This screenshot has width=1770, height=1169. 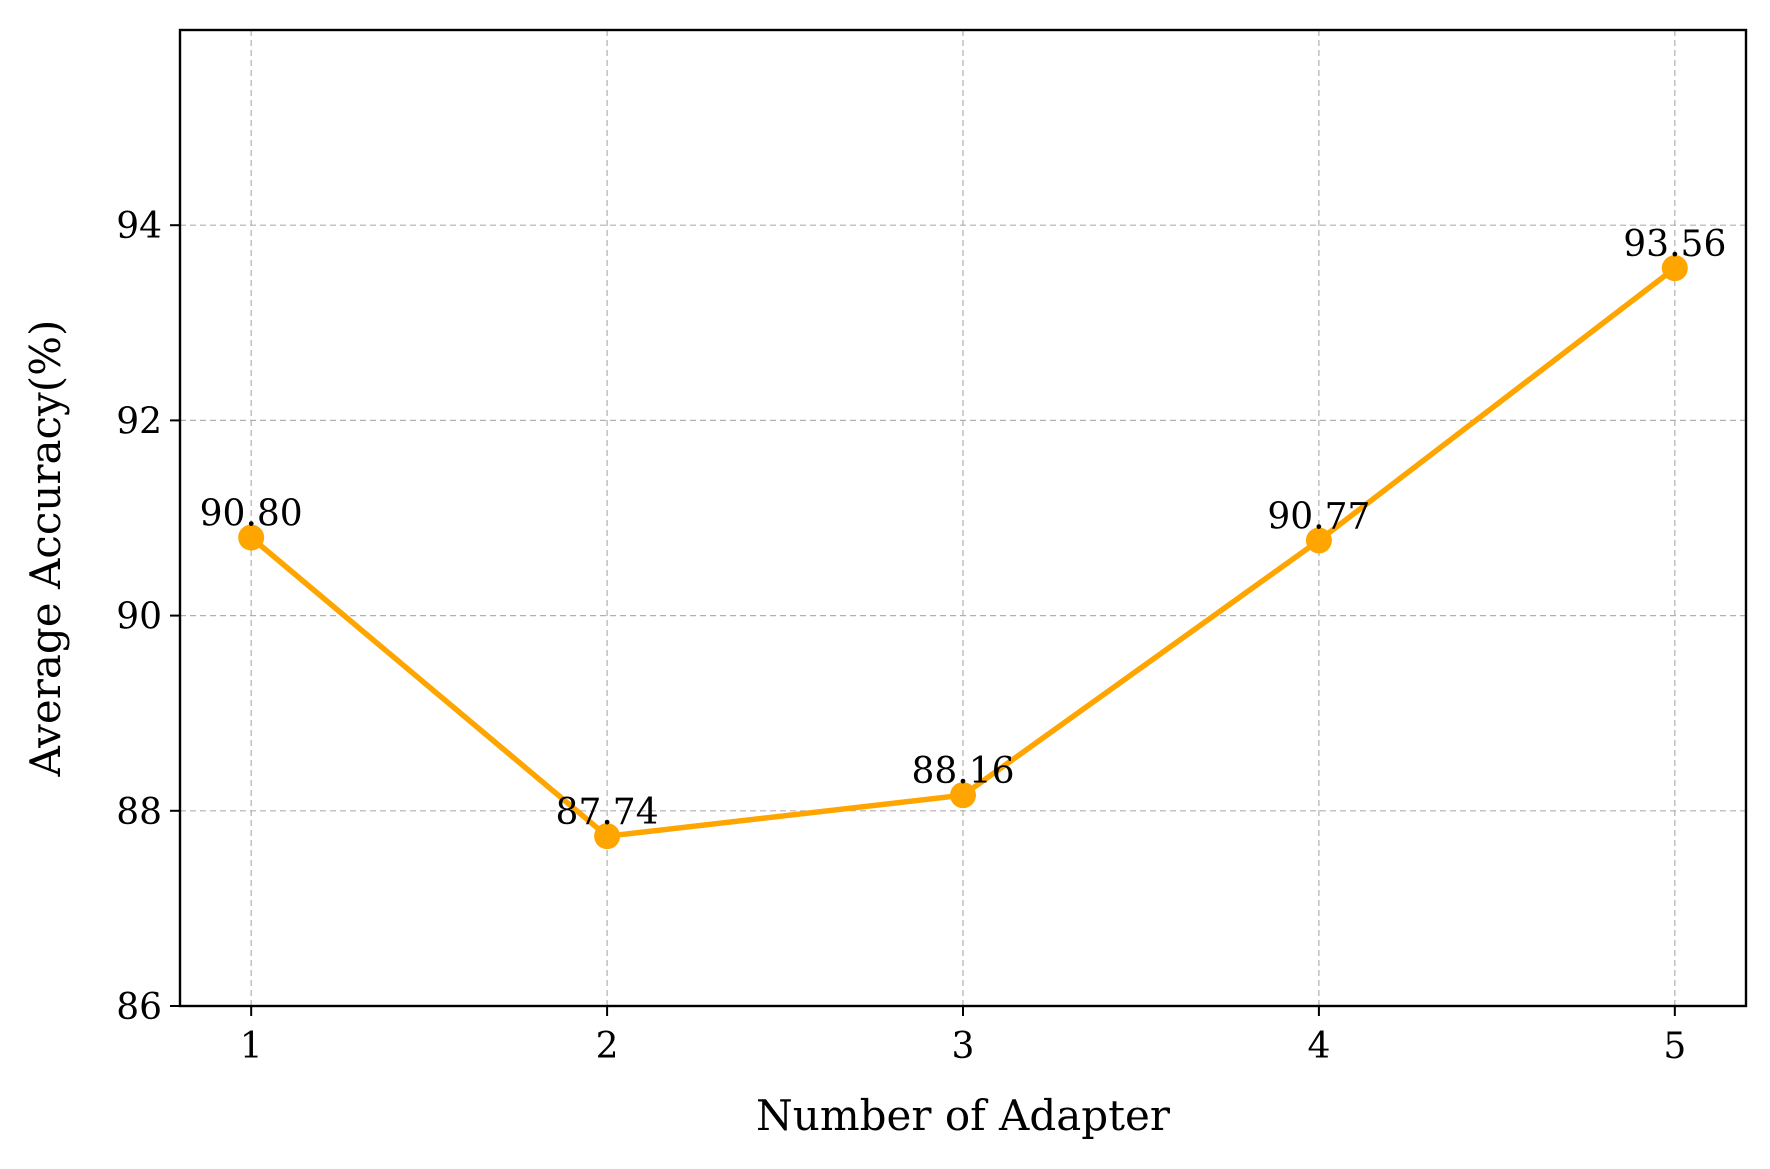 I want to click on y-axis-title: Average Accuracy(%), so click(x=45, y=549).